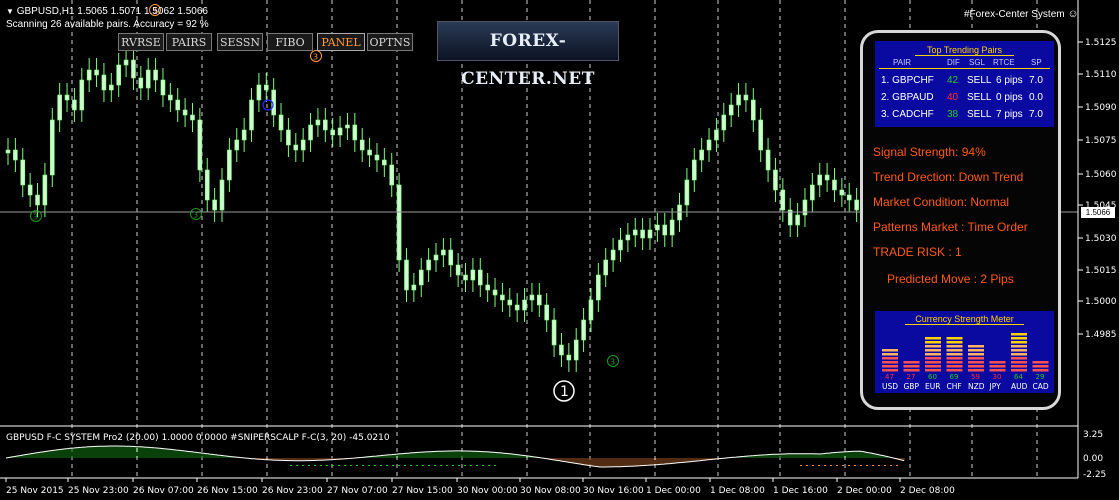  What do you see at coordinates (1009, 97) in the screenshot?
I see `trending-cell-rtce: 0 pips` at bounding box center [1009, 97].